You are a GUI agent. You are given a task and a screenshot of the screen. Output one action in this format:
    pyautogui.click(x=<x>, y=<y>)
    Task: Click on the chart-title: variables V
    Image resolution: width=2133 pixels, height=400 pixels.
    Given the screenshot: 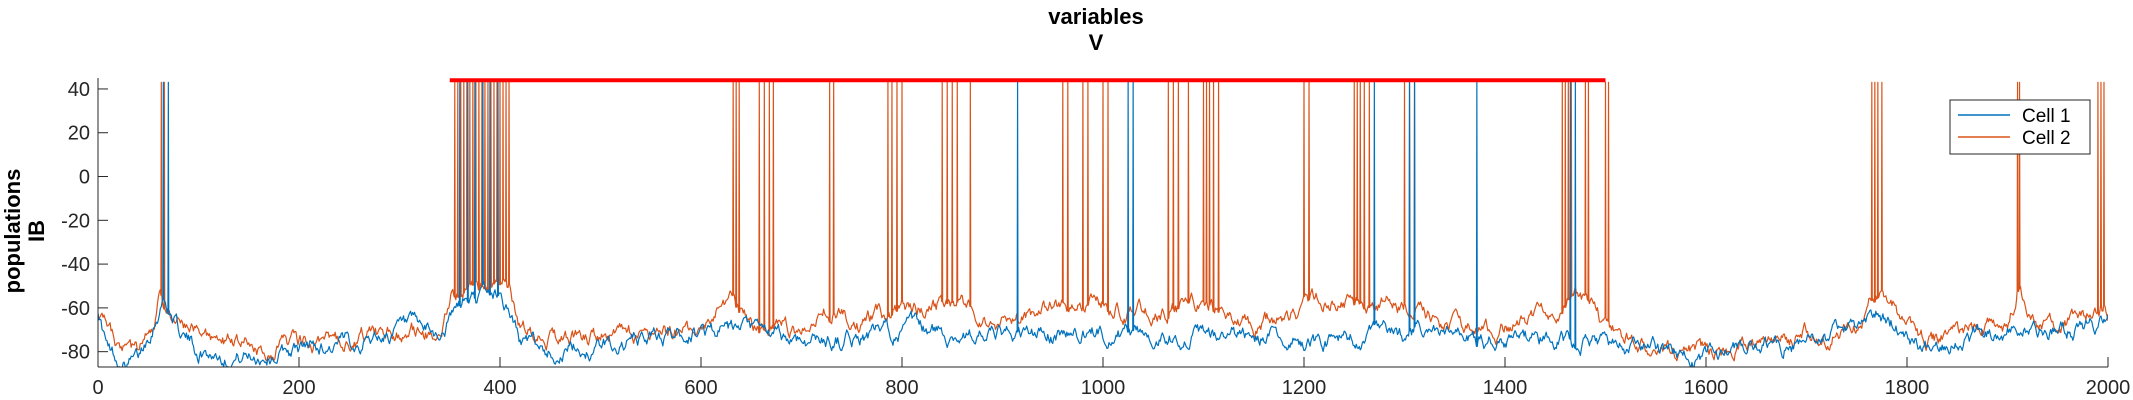 What is the action you would take?
    pyautogui.click(x=1095, y=29)
    